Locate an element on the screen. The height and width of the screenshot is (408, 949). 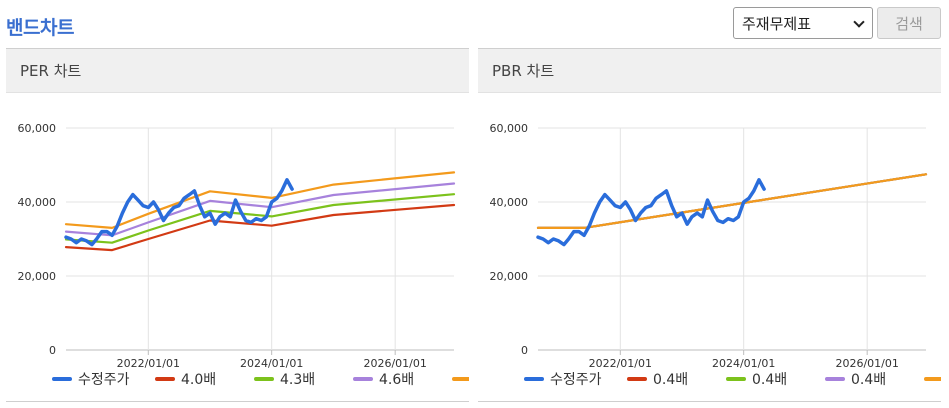
chevron-down-icon is located at coordinates (859, 23).